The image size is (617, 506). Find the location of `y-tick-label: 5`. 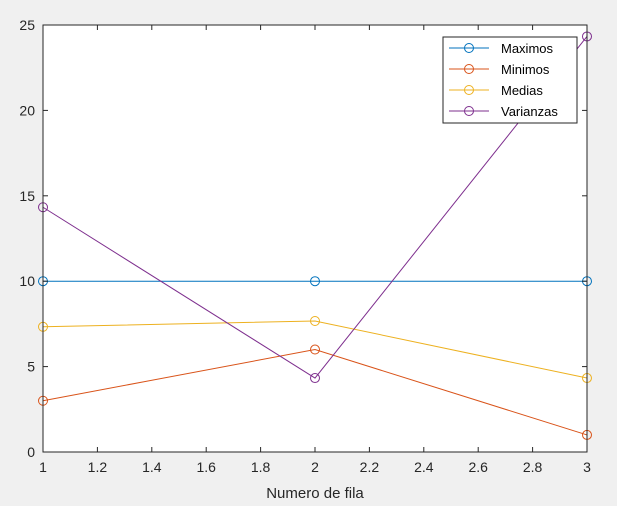

y-tick-label: 5 is located at coordinates (31, 367).